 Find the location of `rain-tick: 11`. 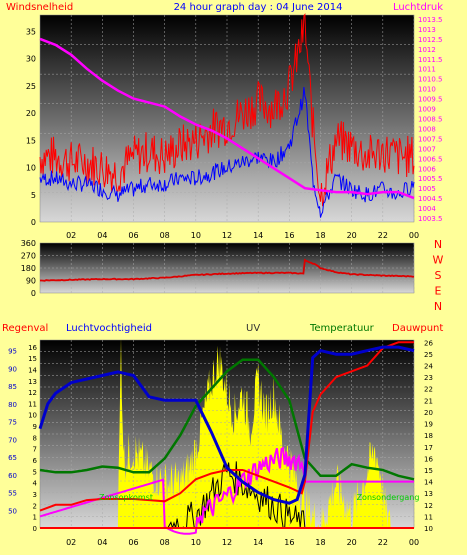

rain-tick: 11 is located at coordinates (32, 404).